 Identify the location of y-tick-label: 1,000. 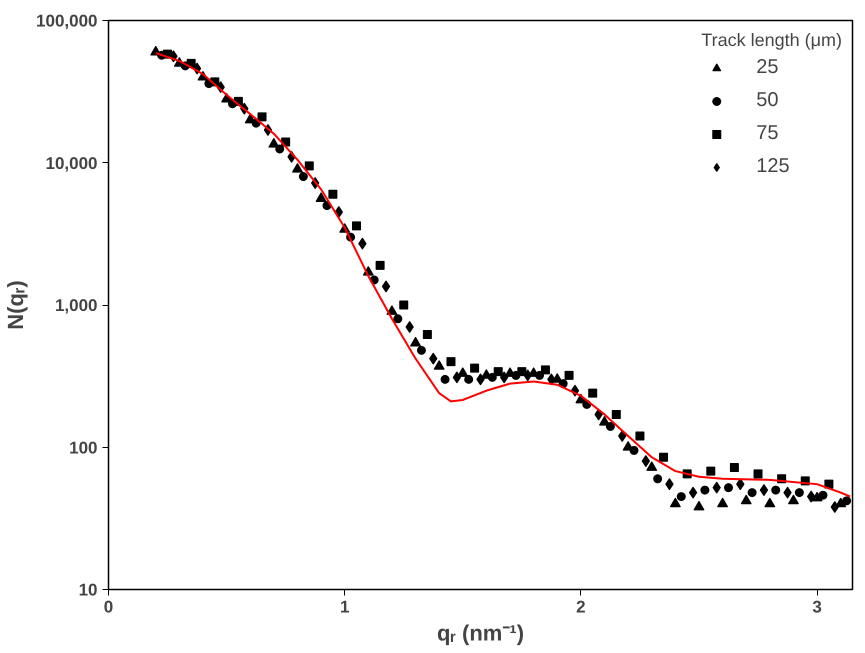
(76, 305).